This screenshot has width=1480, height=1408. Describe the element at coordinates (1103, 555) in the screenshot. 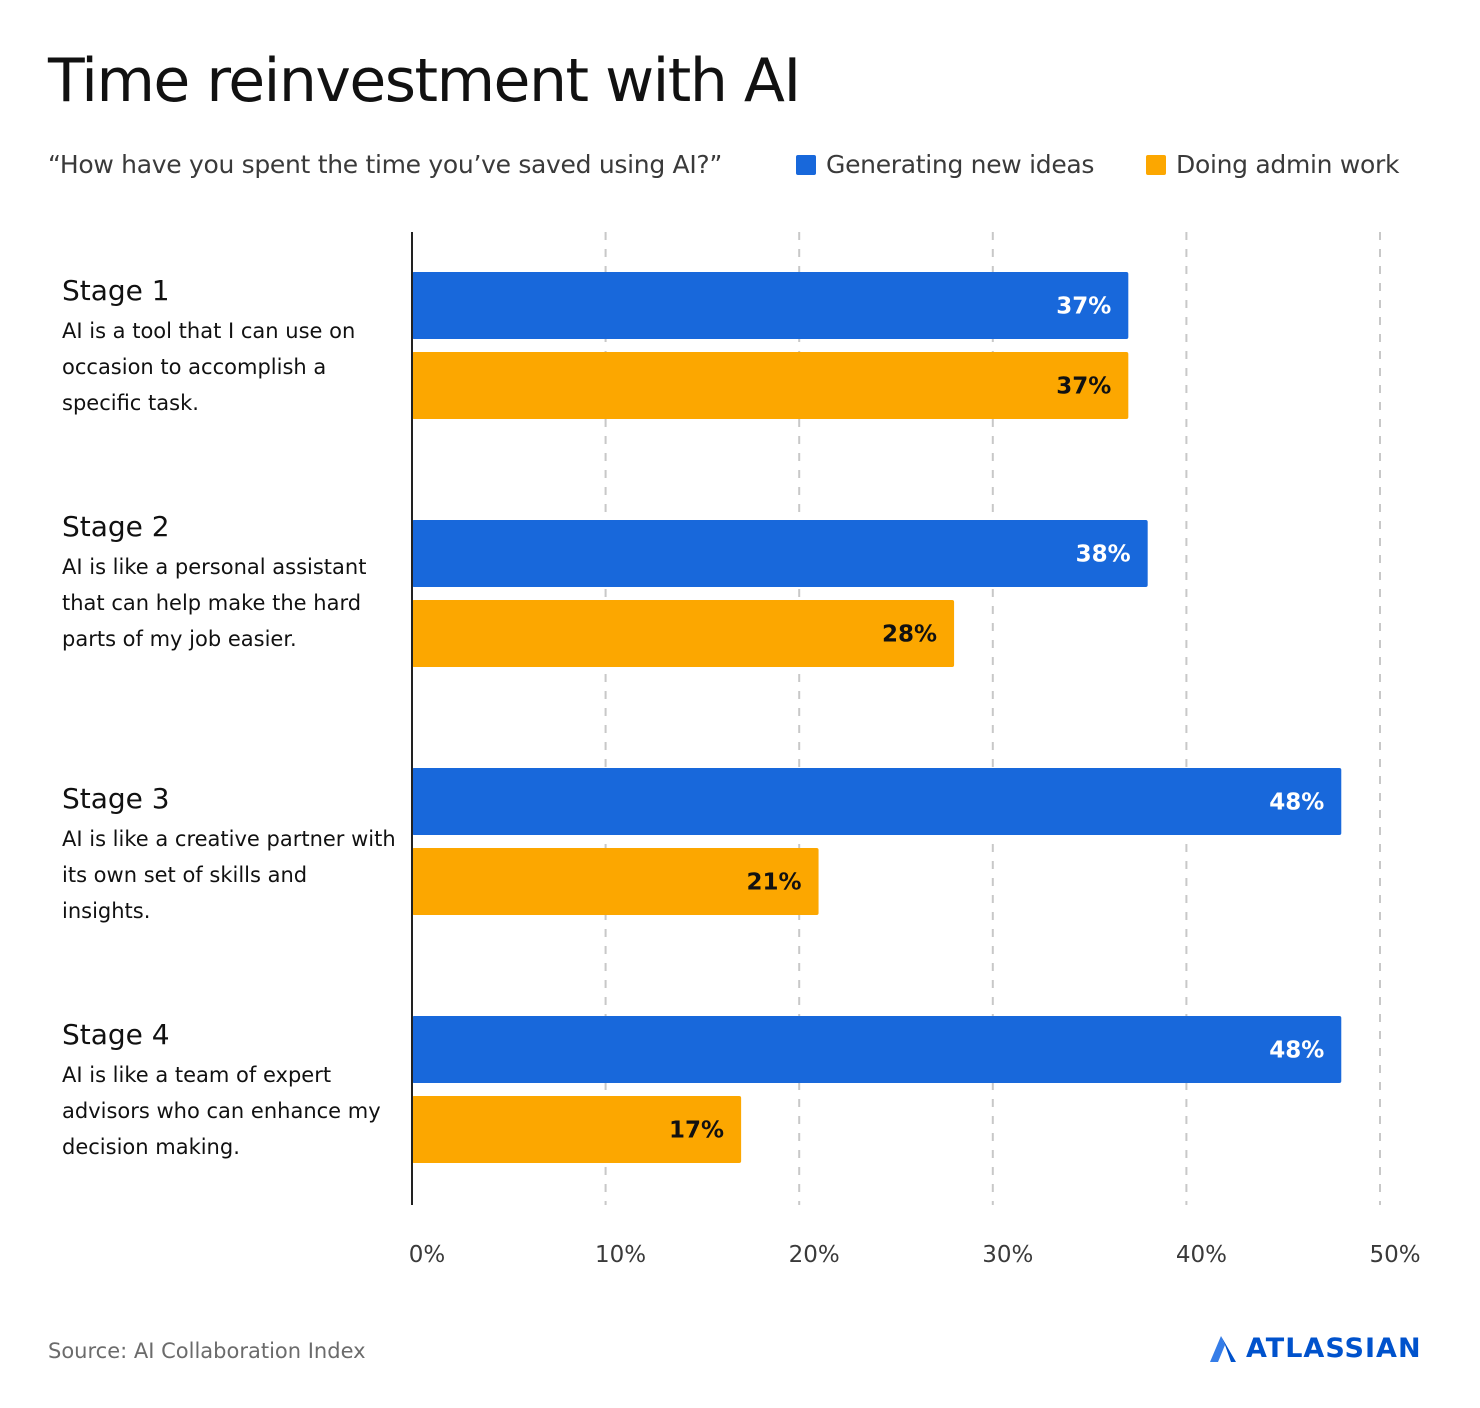

I see `bar-value-label: 38%` at that location.